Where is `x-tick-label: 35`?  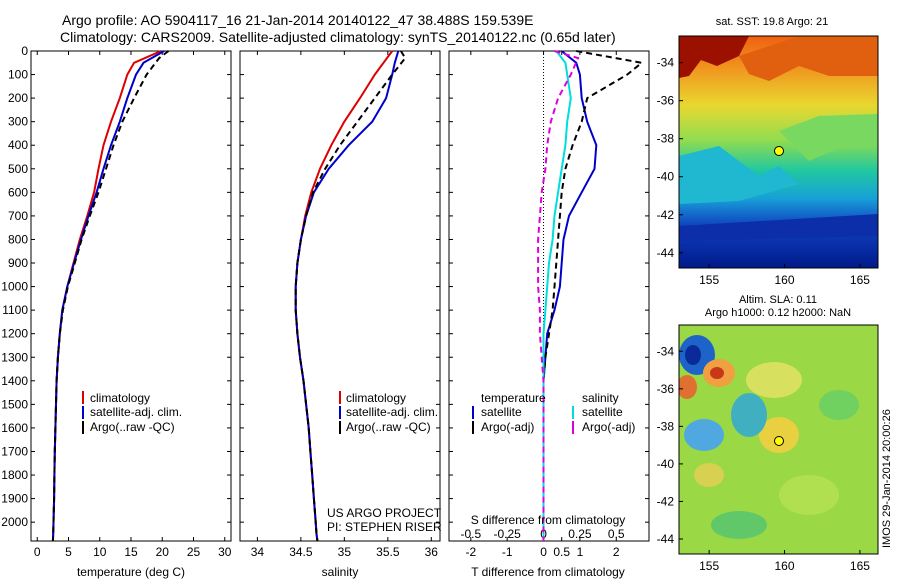 x-tick-label: 35 is located at coordinates (345, 552).